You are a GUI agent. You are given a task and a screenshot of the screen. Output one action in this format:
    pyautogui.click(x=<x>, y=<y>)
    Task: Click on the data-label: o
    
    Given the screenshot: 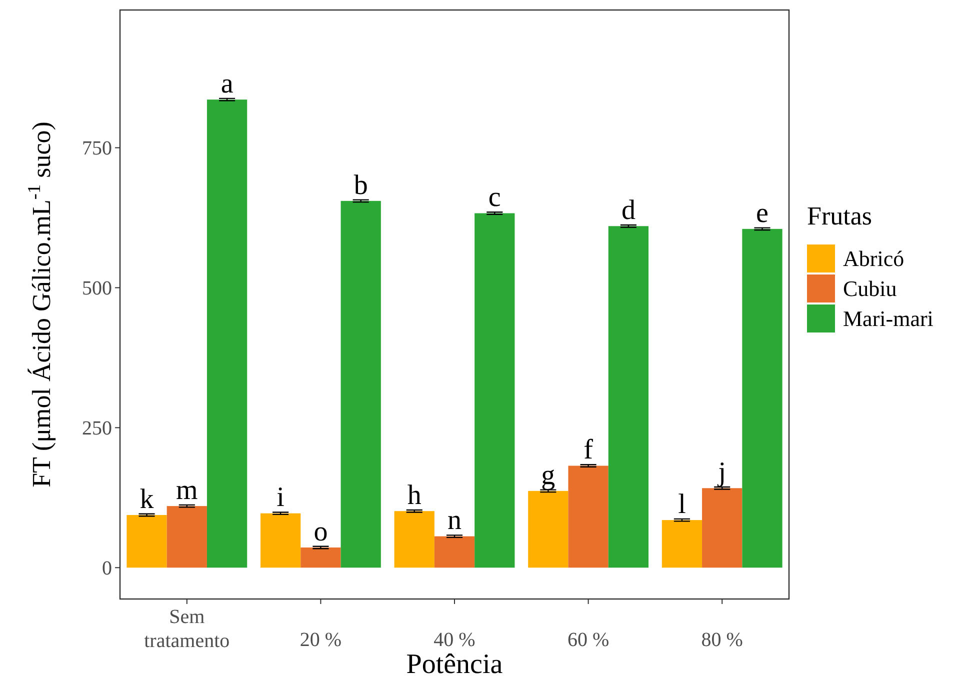 What is the action you would take?
    pyautogui.click(x=321, y=532)
    